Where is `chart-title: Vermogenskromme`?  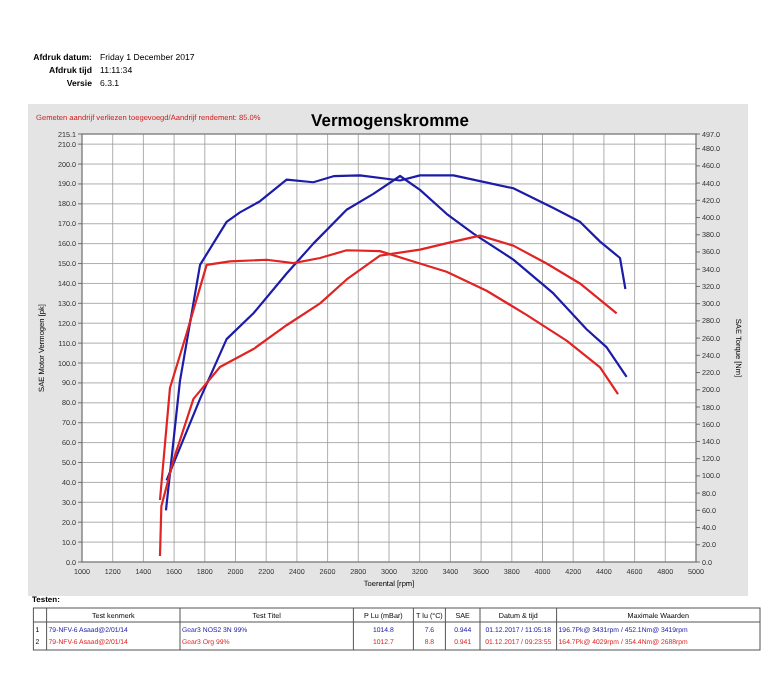 chart-title: Vermogenskromme is located at coordinates (390, 120).